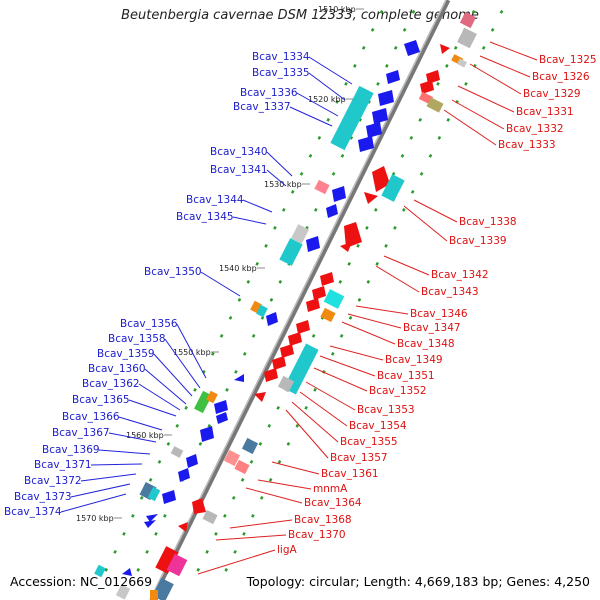  I want to click on gene-label: Bcav_1339, so click(478, 241).